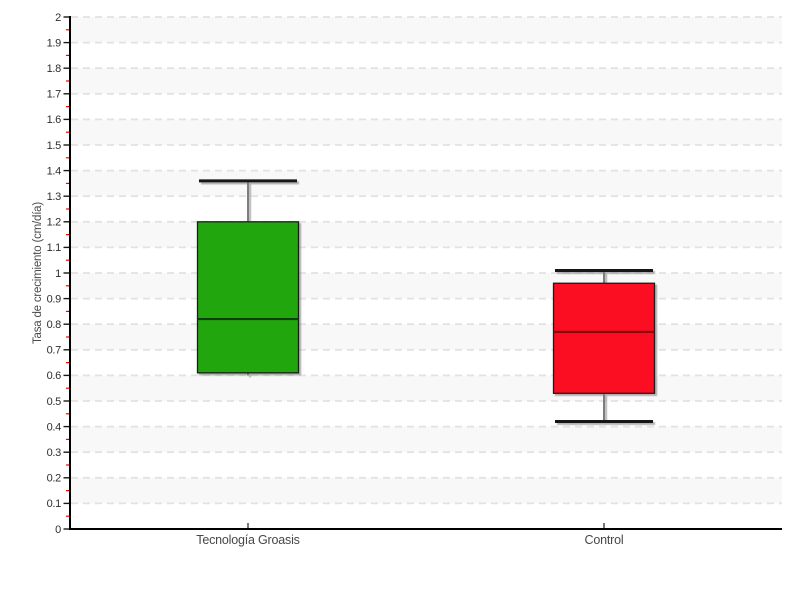 This screenshot has height=600, width=800. What do you see at coordinates (54, 504) in the screenshot?
I see `y-tick-label: 0.1` at bounding box center [54, 504].